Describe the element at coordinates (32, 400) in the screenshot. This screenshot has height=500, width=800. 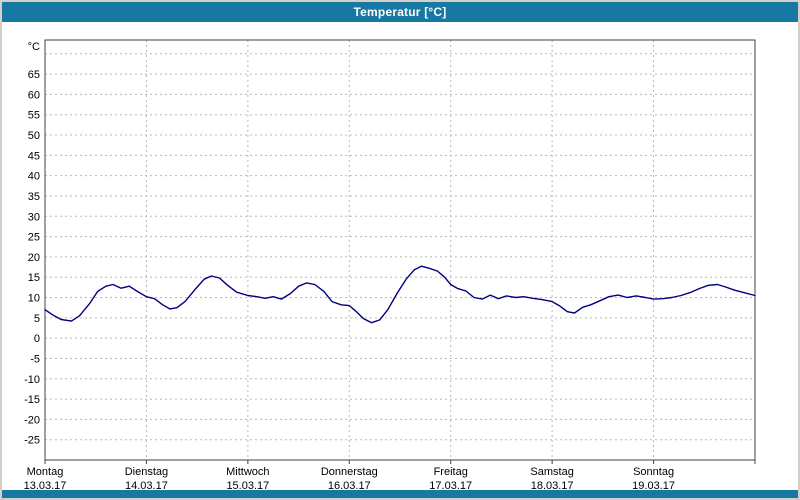
I see `y-axis-tick-label: -15` at that location.